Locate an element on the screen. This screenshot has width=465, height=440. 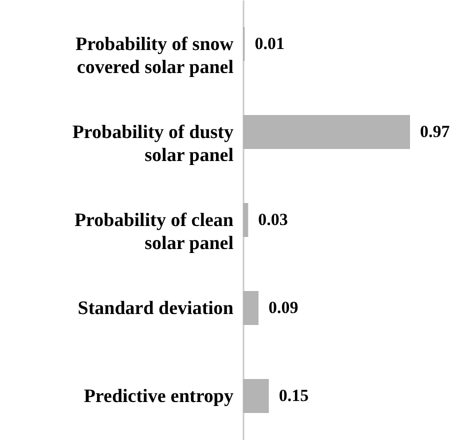
data-label: 0.03 is located at coordinates (273, 219).